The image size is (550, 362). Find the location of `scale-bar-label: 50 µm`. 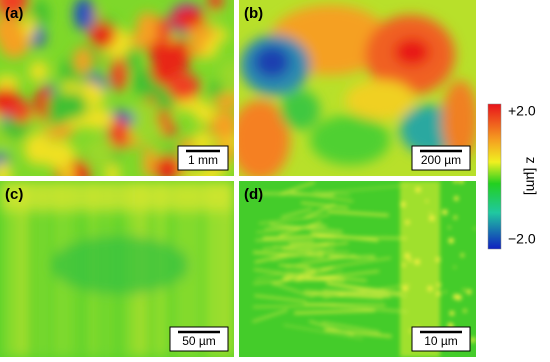

scale-bar-label: 50 µm is located at coordinates (199, 341).